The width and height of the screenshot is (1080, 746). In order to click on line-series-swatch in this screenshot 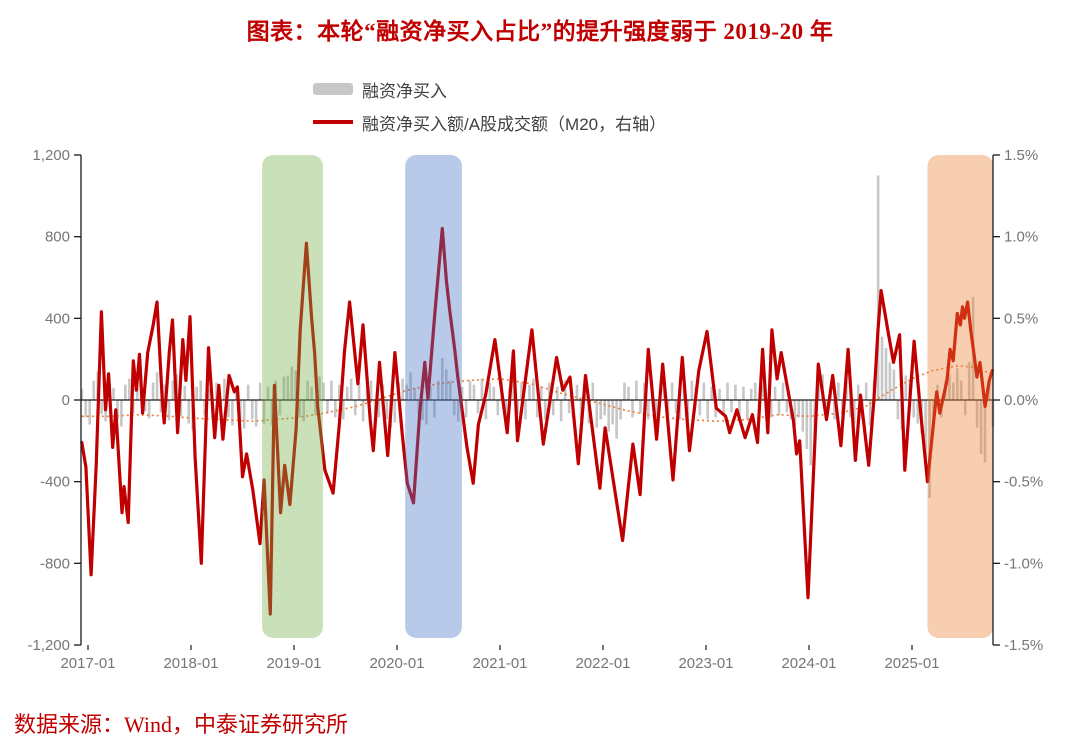, I will do `click(333, 122)`.